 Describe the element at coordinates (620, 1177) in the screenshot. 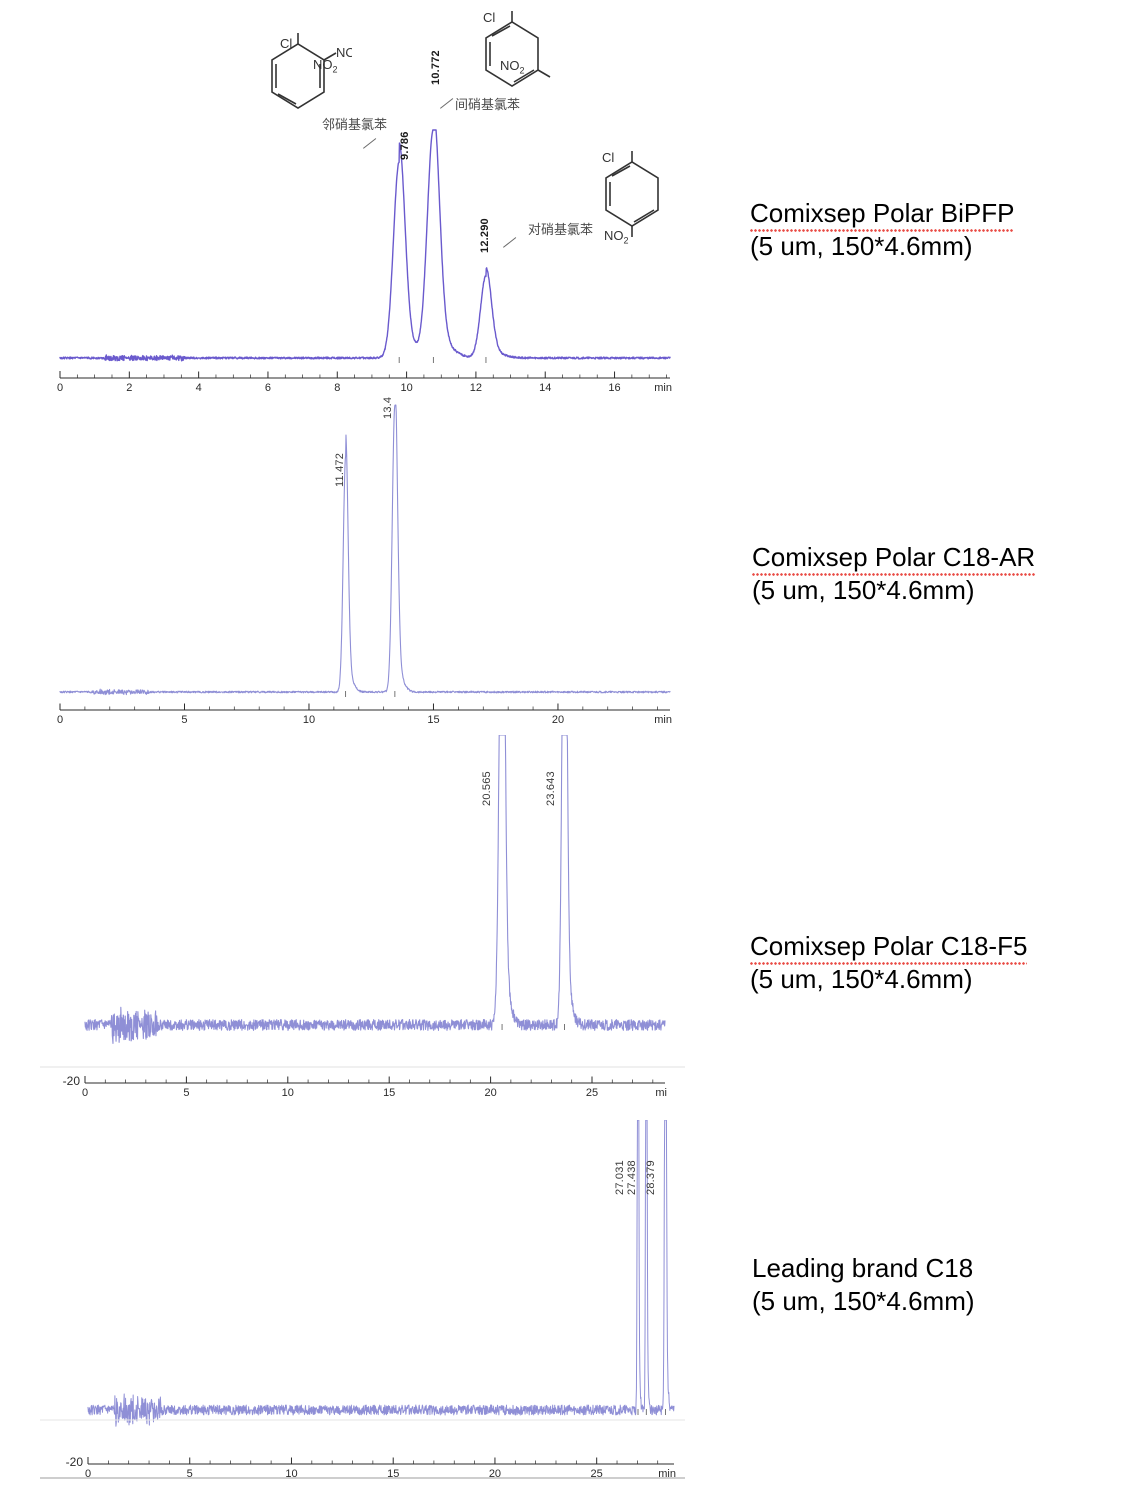

I see `peak-label-27-031: 27.031` at that location.